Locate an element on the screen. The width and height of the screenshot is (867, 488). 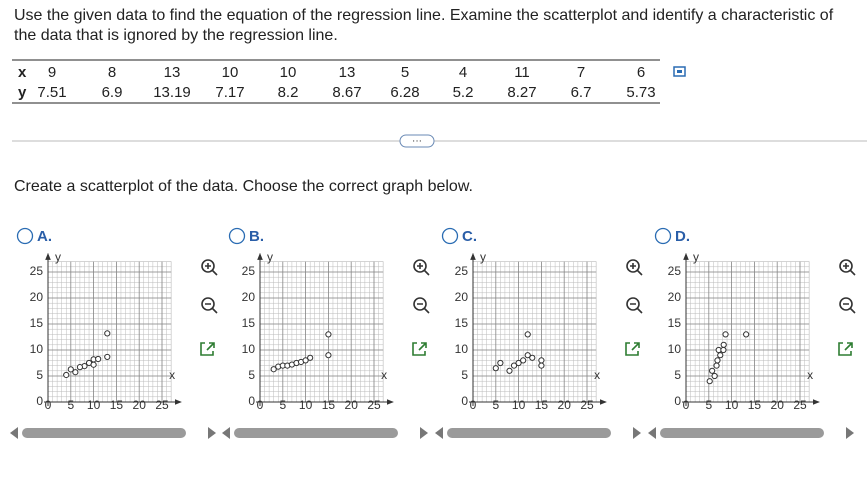
table-cell: 6.28 is located at coordinates (404, 92).